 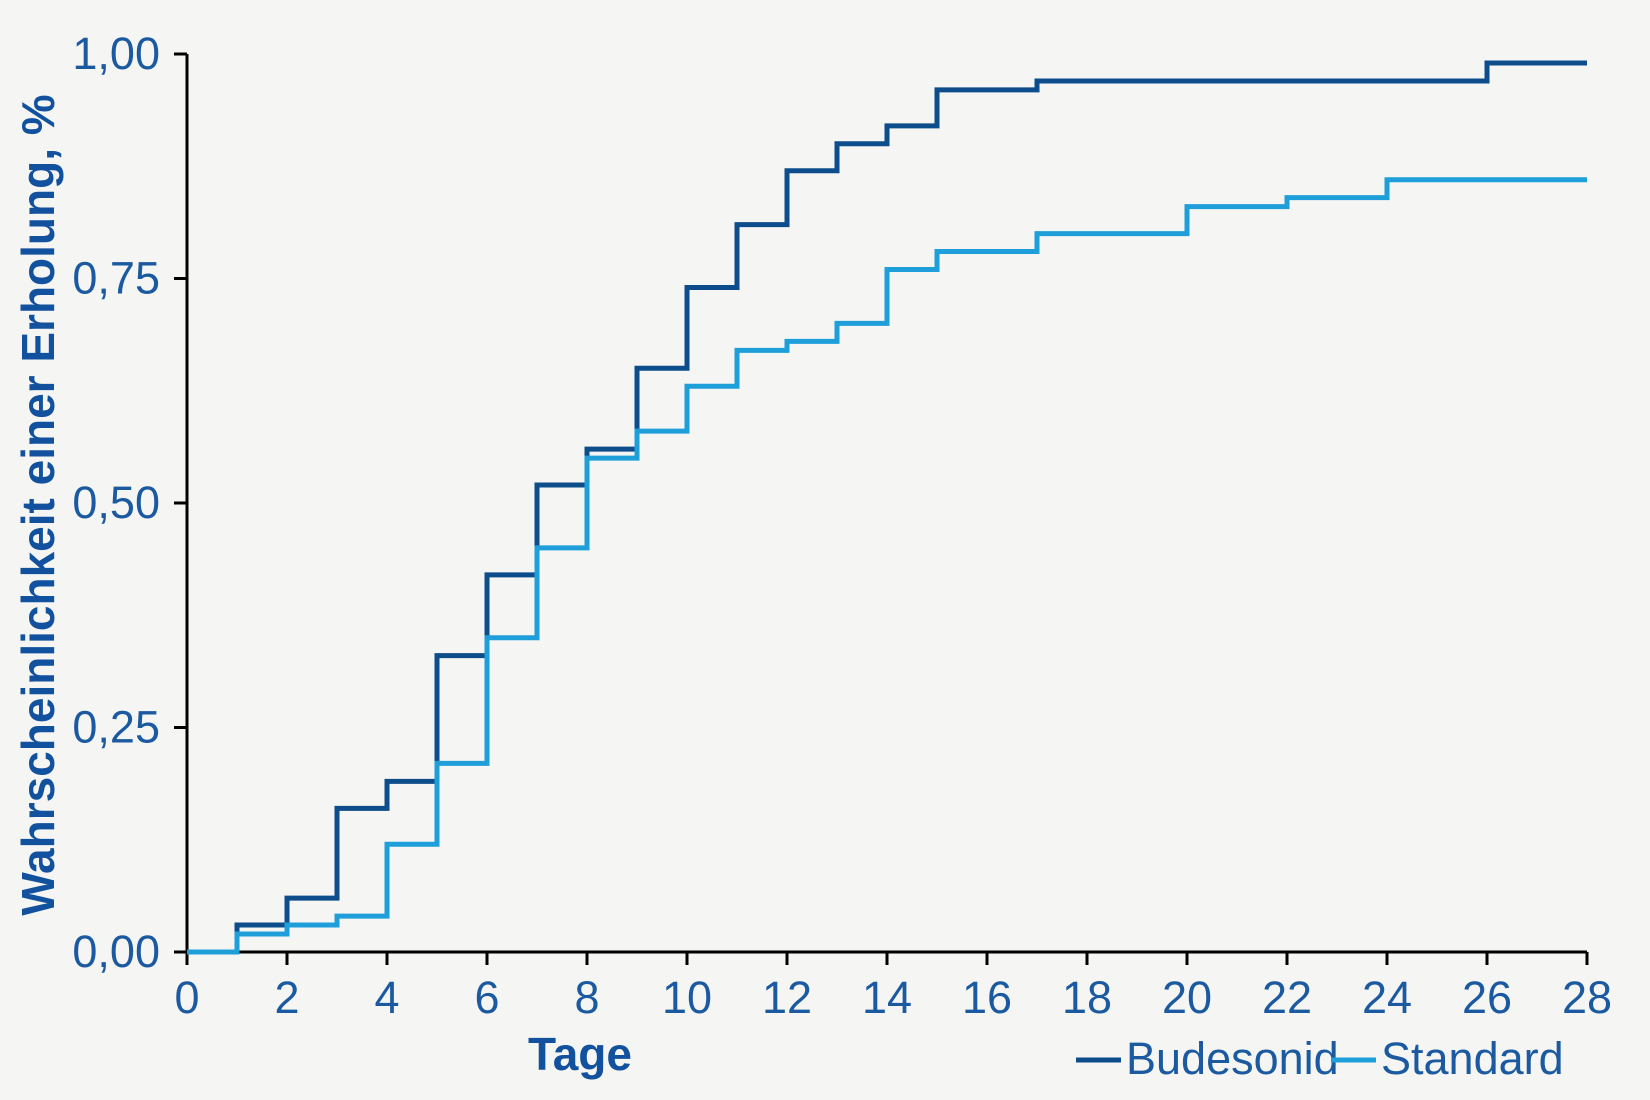 I want to click on x-tick-label: 20, so click(x=1187, y=997).